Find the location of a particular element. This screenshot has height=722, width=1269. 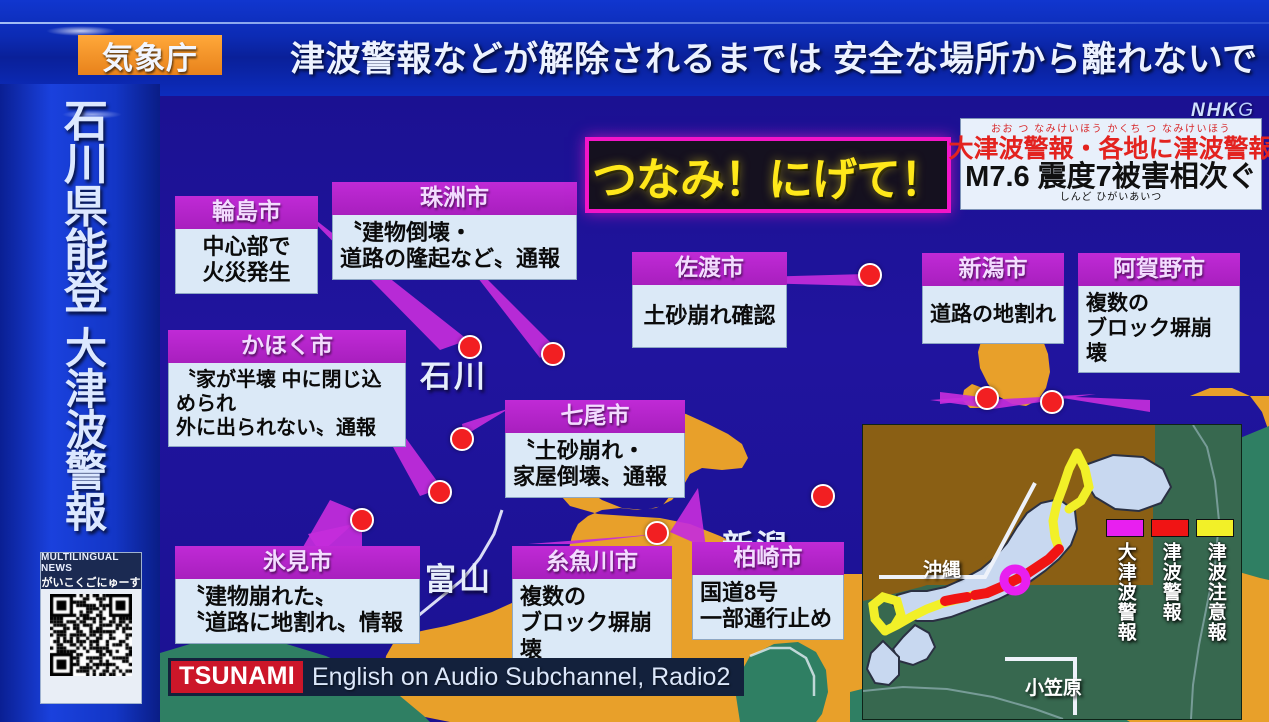

legend-label-major-tsunami-warning: 大津波警報 is located at coordinates (1125, 592).